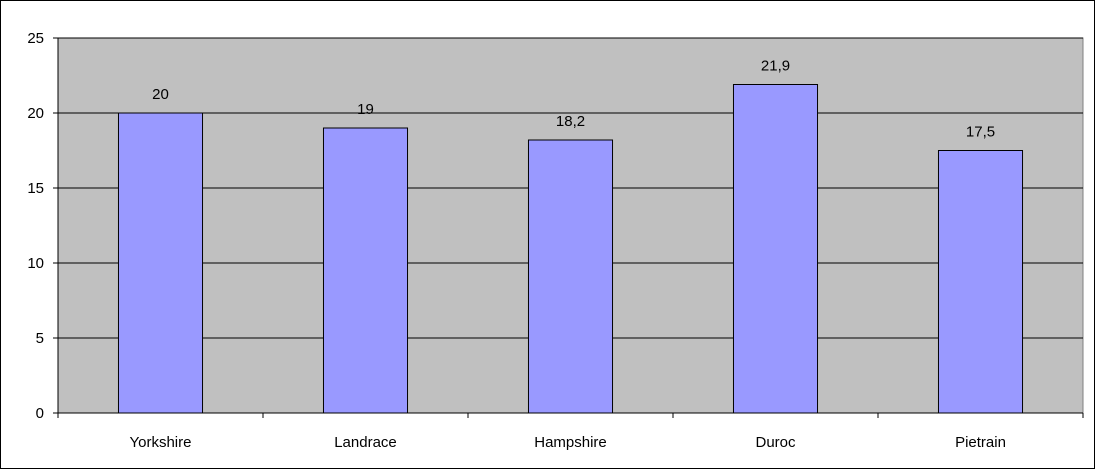  What do you see at coordinates (35, 113) in the screenshot?
I see `y-tick-label: 20` at bounding box center [35, 113].